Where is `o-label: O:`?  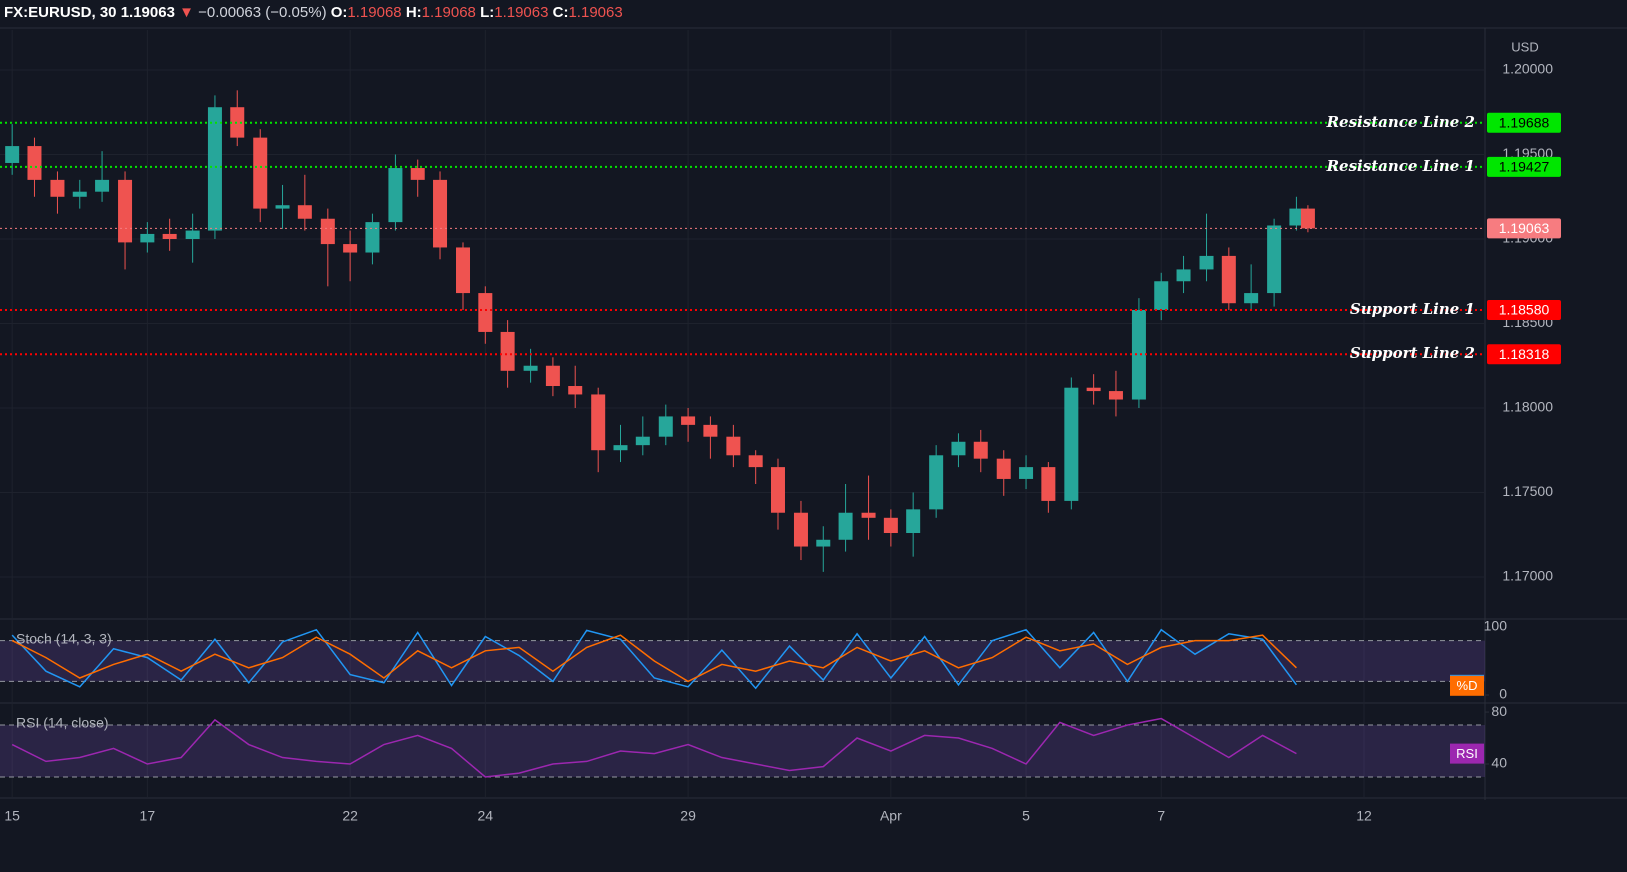 o-label: O: is located at coordinates (339, 12).